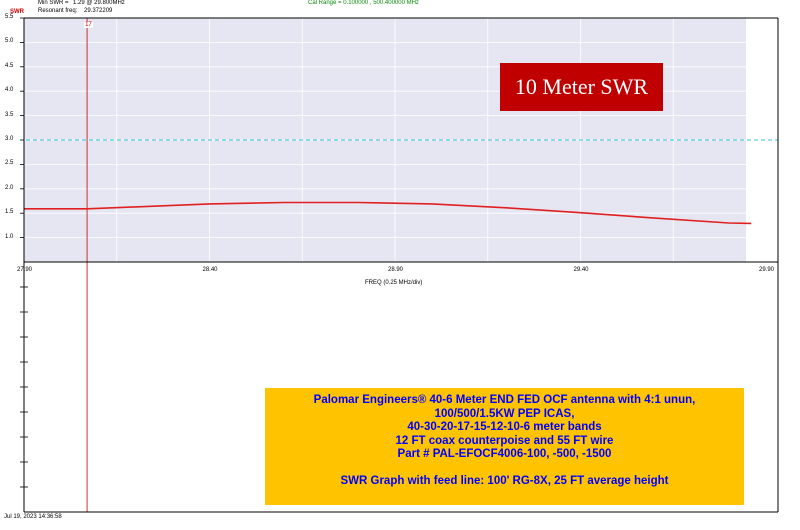 Image resolution: width=800 pixels, height=530 pixels. Describe the element at coordinates (9, 17) in the screenshot. I see `y-tick-label: 5.5` at that location.